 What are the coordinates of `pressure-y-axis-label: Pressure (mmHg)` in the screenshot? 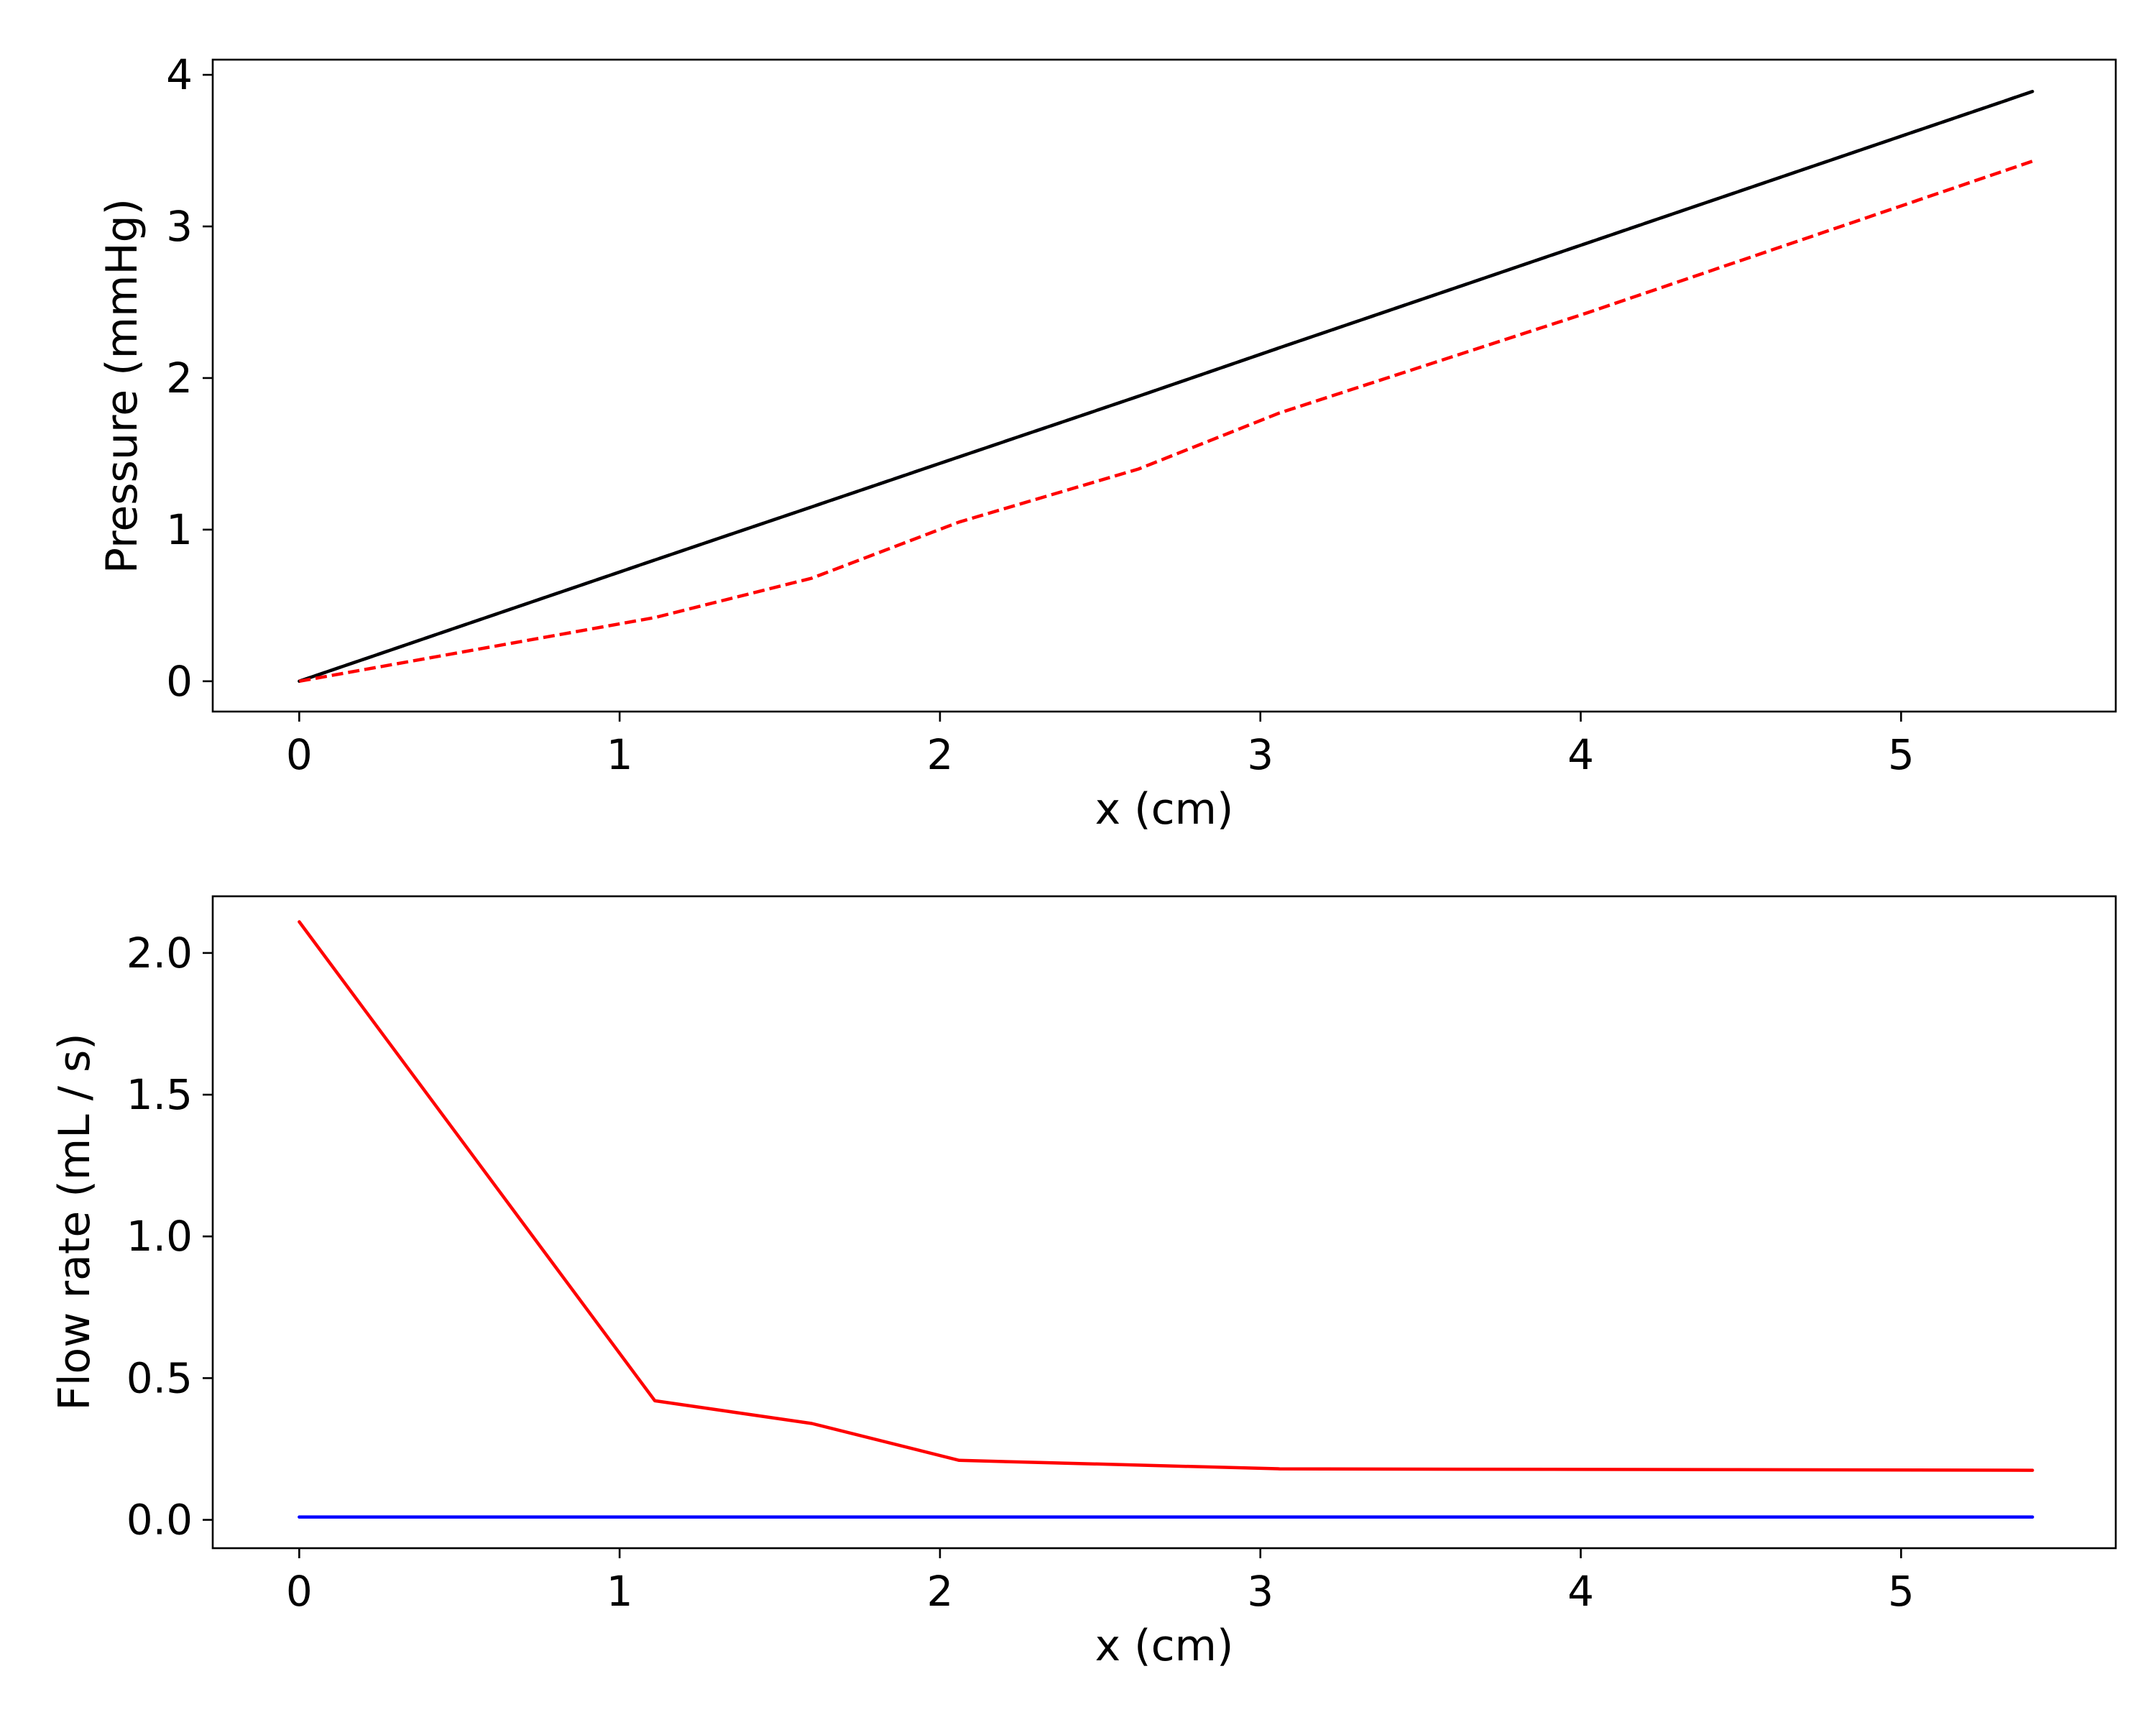 It's located at (122, 386).